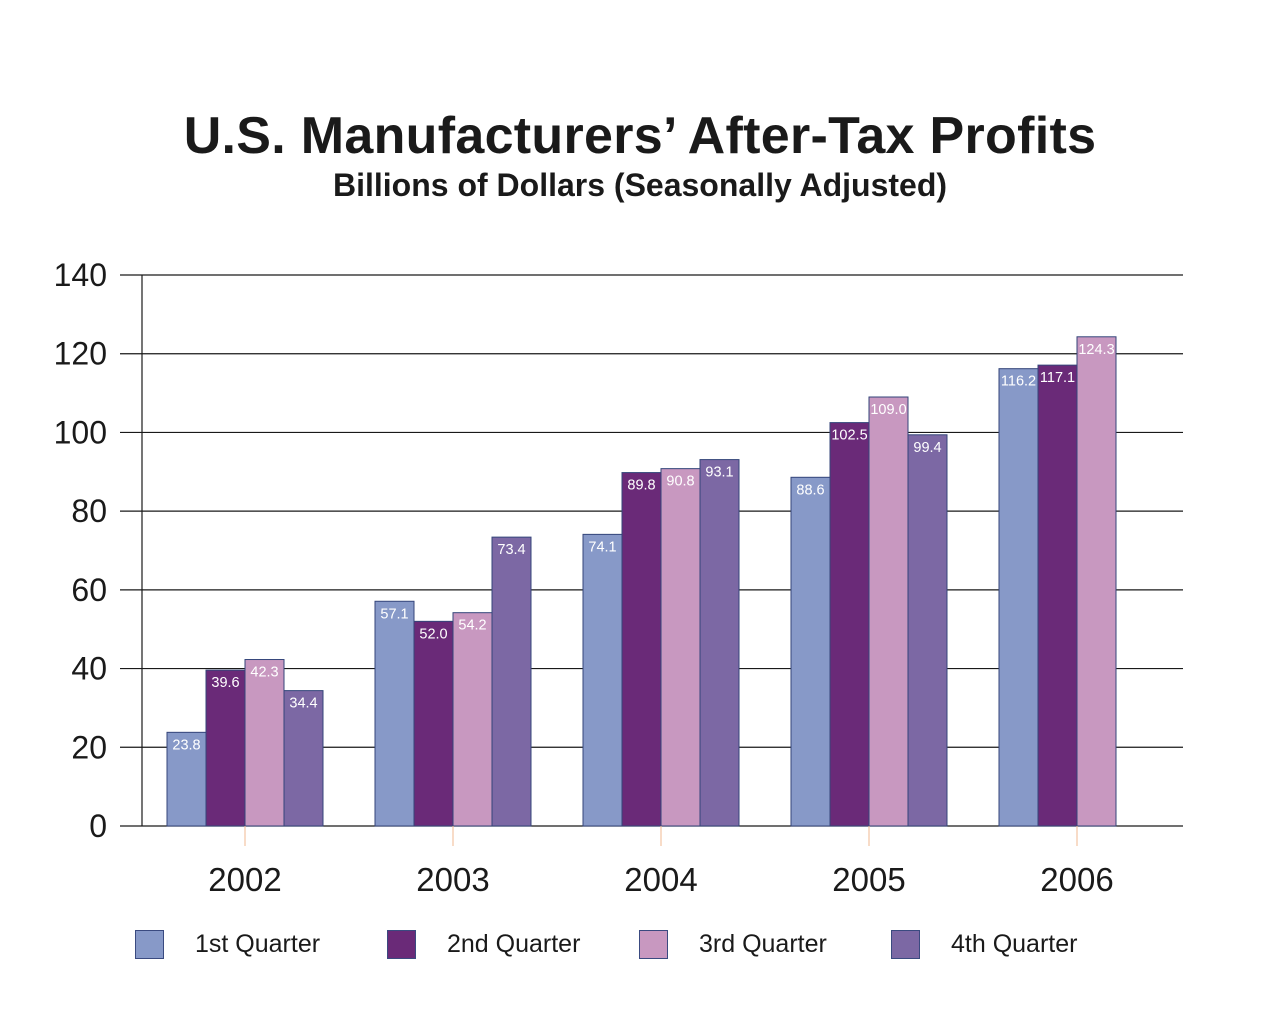  What do you see at coordinates (927, 448) in the screenshot?
I see `data-label: 99.4` at bounding box center [927, 448].